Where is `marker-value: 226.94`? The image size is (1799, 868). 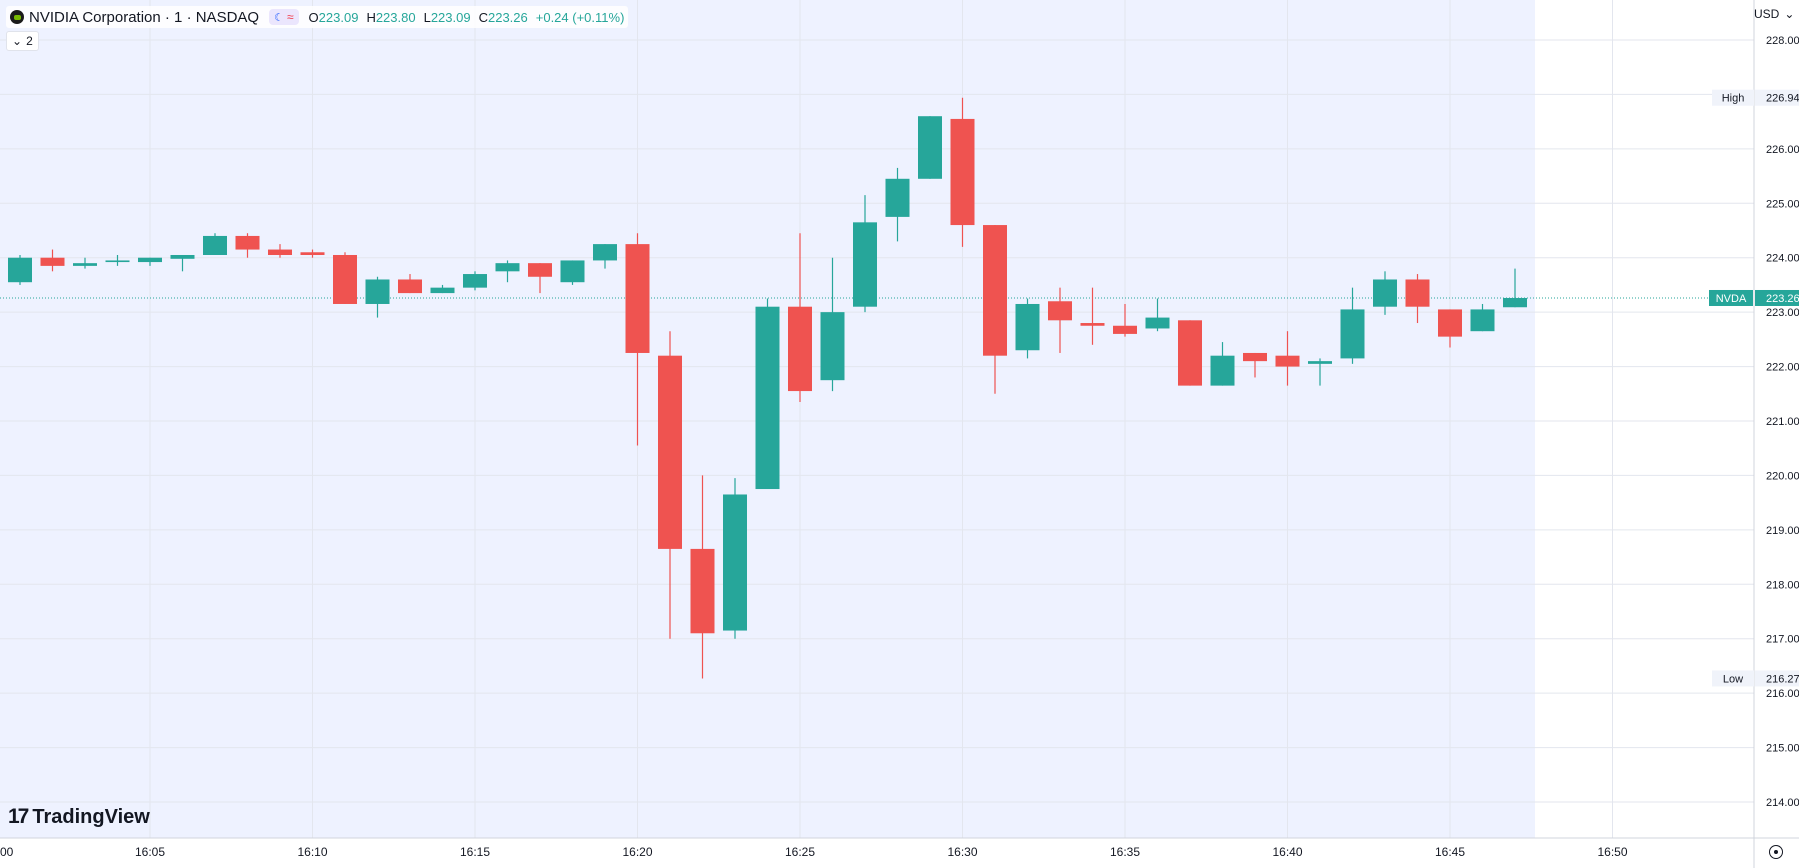
marker-value: 226.94 is located at coordinates (1782, 99).